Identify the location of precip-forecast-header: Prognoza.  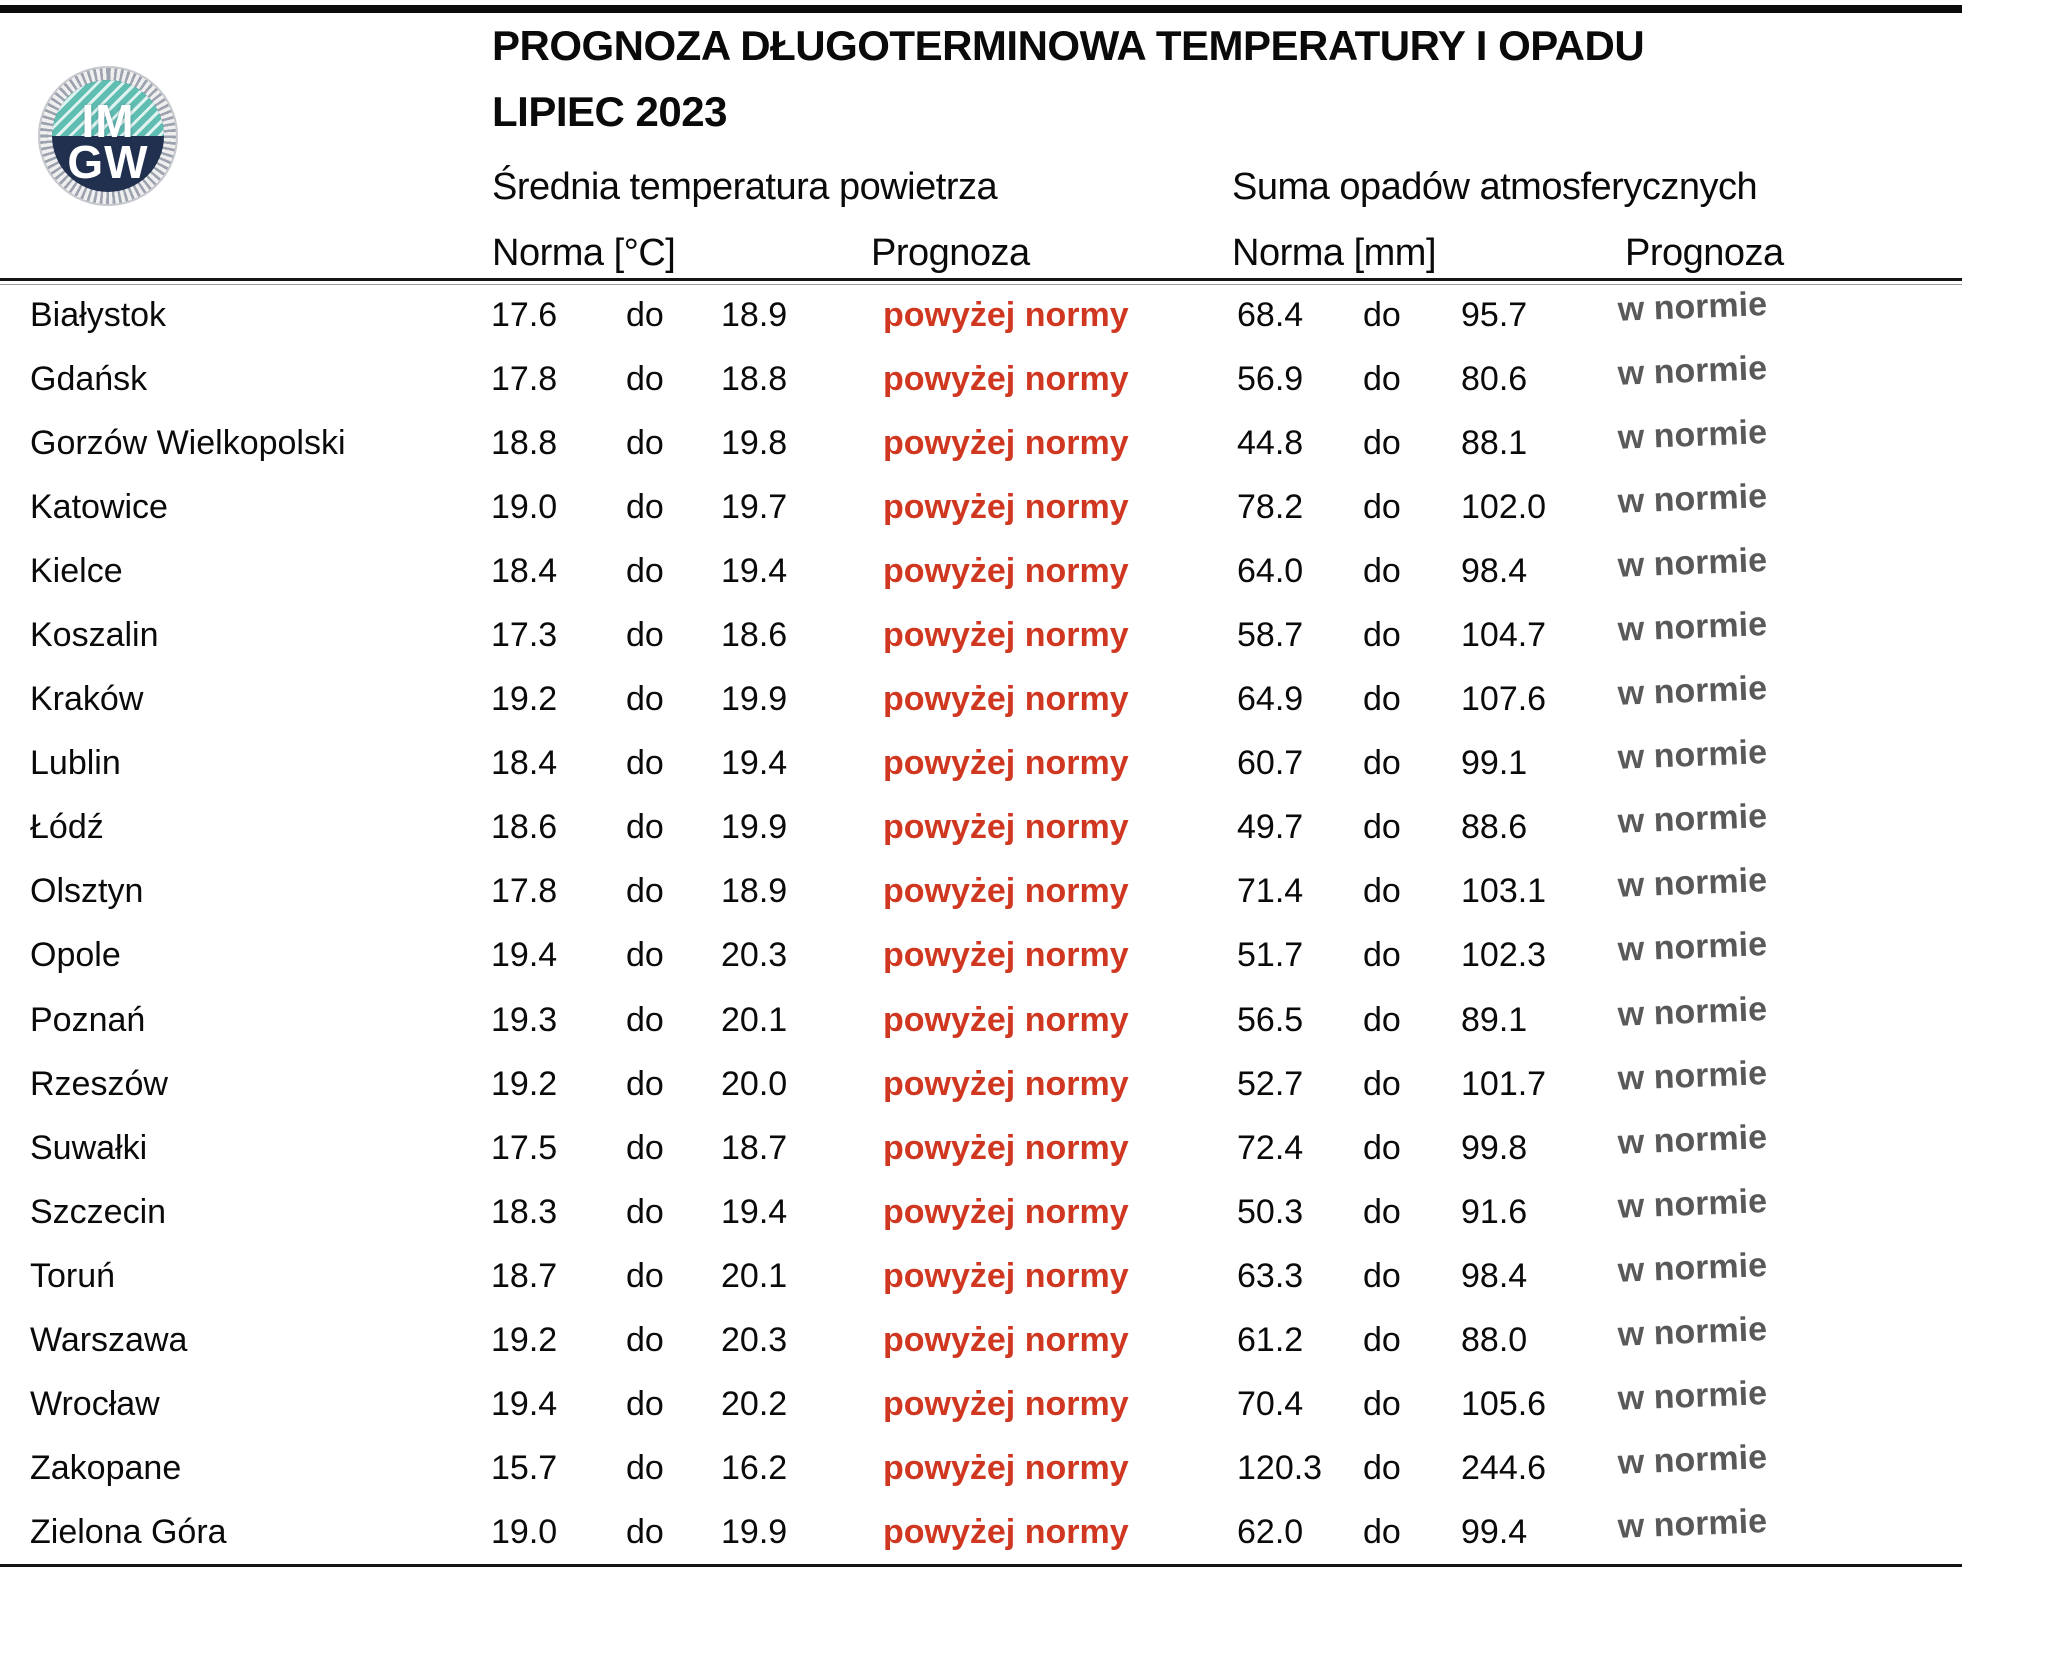
(1704, 253).